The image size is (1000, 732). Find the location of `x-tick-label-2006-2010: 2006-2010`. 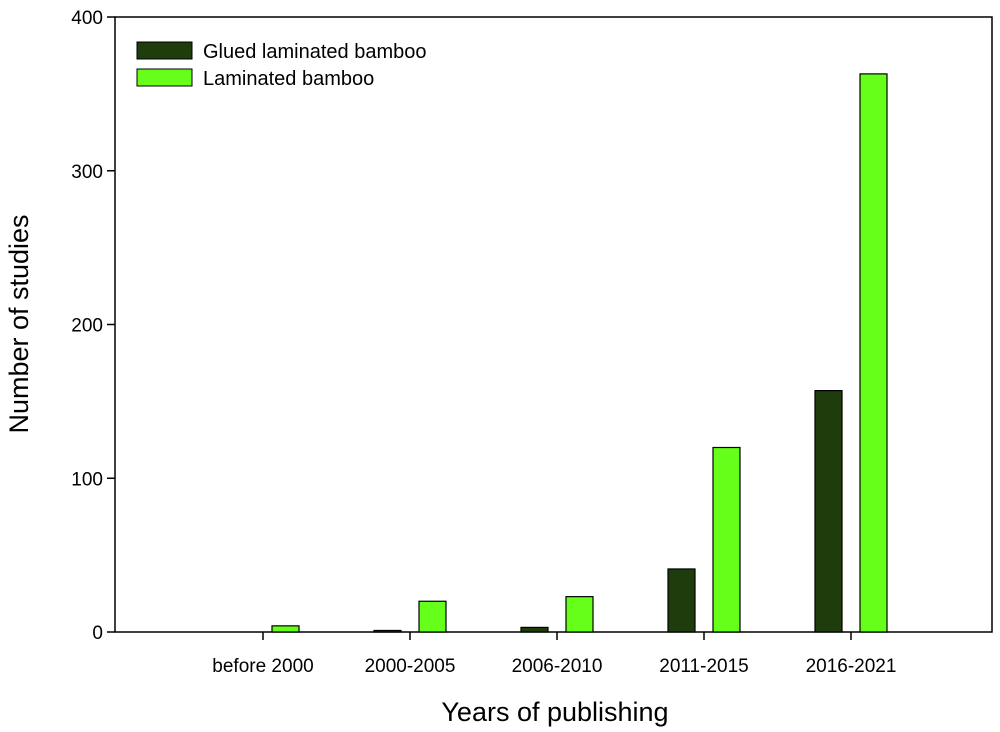

x-tick-label-2006-2010: 2006-2010 is located at coordinates (557, 666).